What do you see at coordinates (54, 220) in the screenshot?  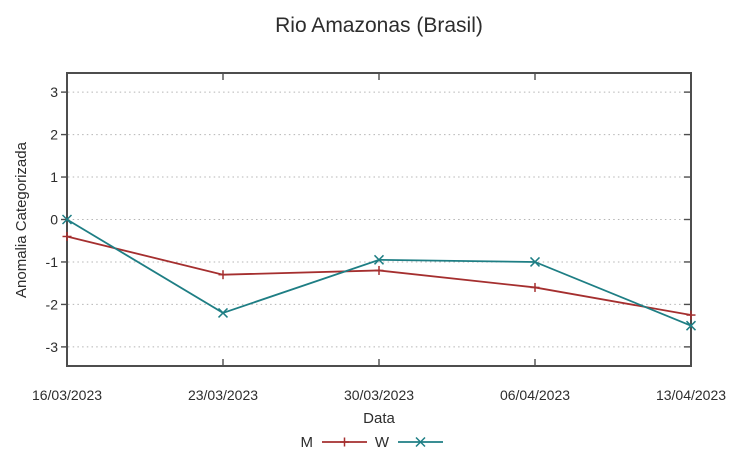 I see `y-tick-label: 0` at bounding box center [54, 220].